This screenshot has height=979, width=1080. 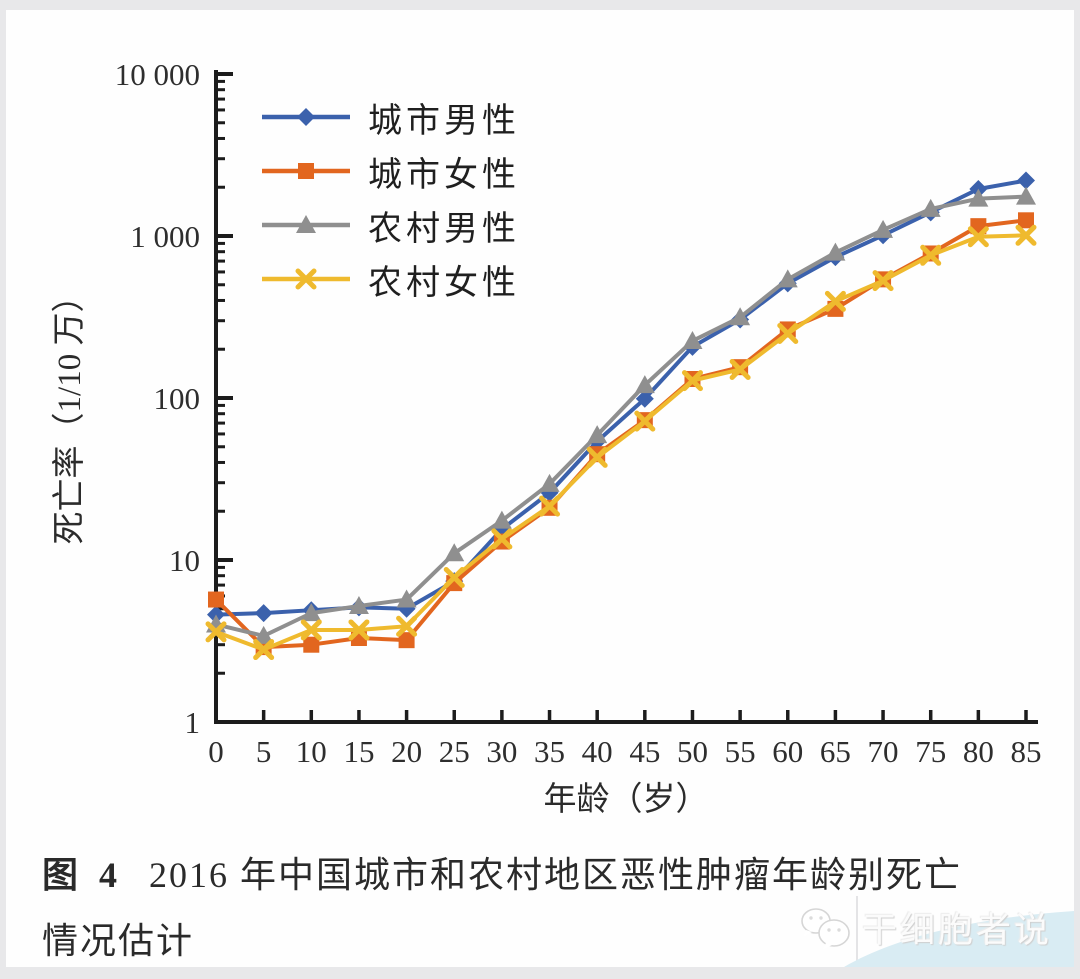 I want to click on svg-text: 80, so click(x=978, y=751).